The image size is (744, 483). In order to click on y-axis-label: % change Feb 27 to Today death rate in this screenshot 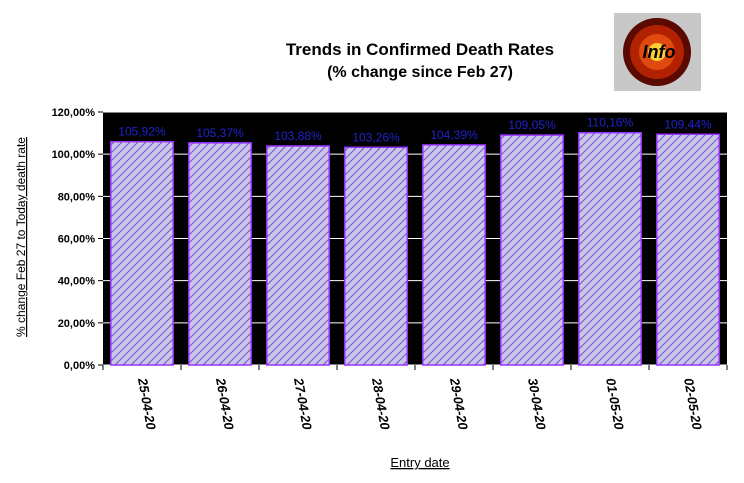, I will do `click(21, 237)`.